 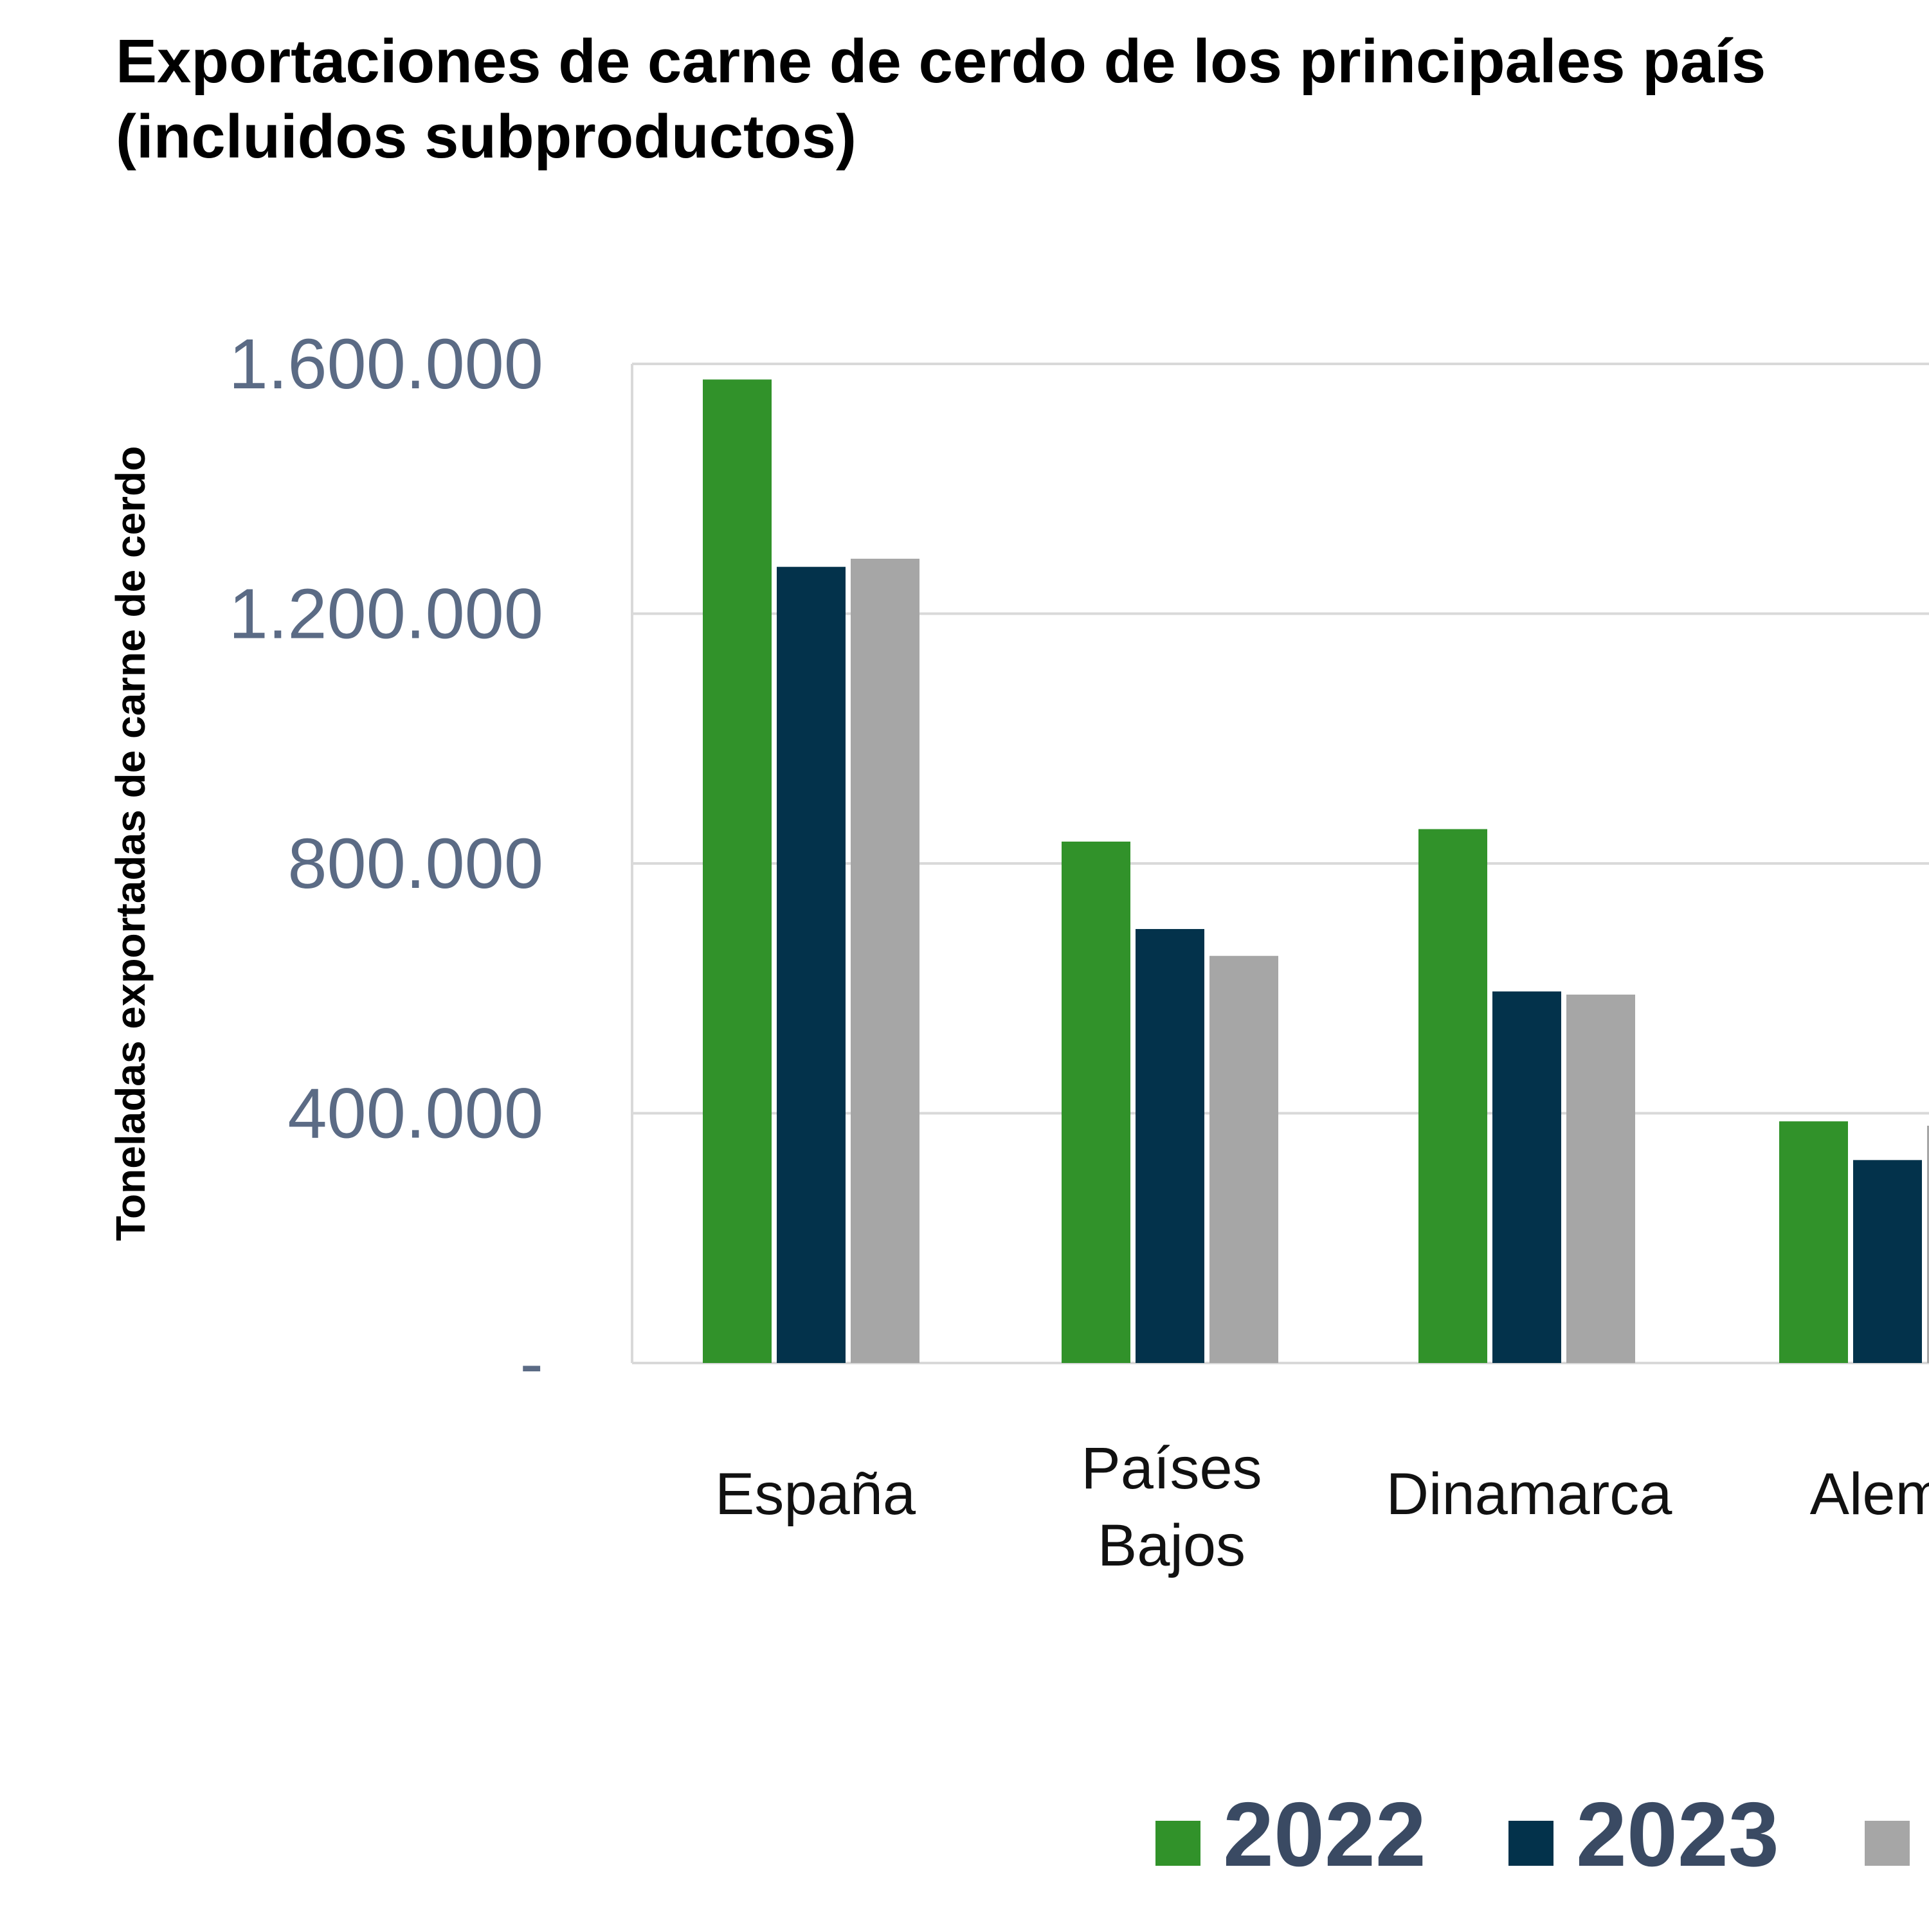 I want to click on legend-label: 2023, so click(x=1677, y=1834).